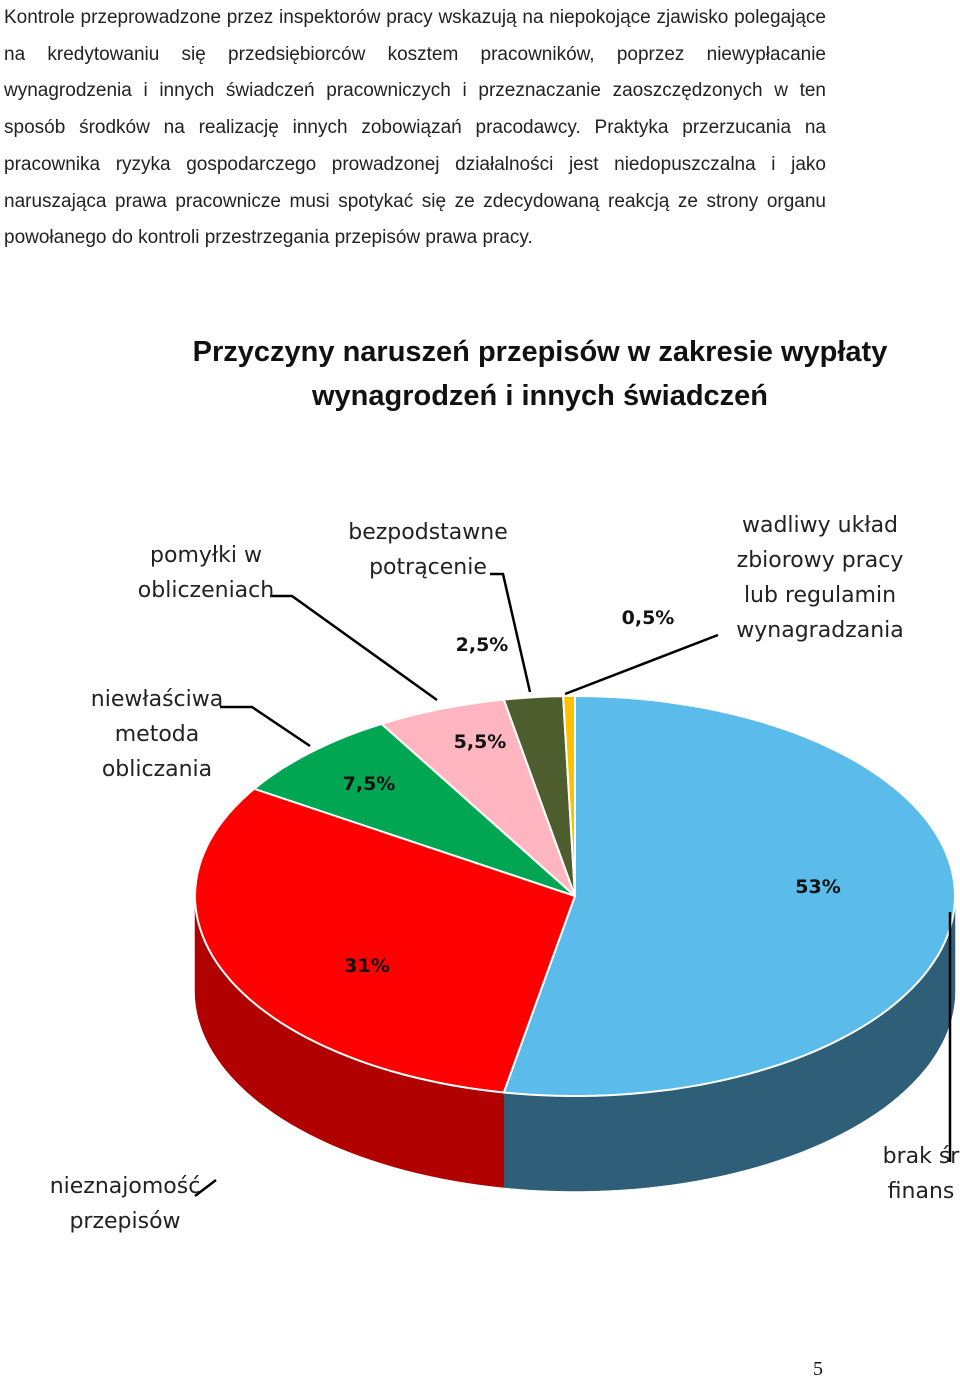  I want to click on pie-value-label-3: 5,5%, so click(480, 742).